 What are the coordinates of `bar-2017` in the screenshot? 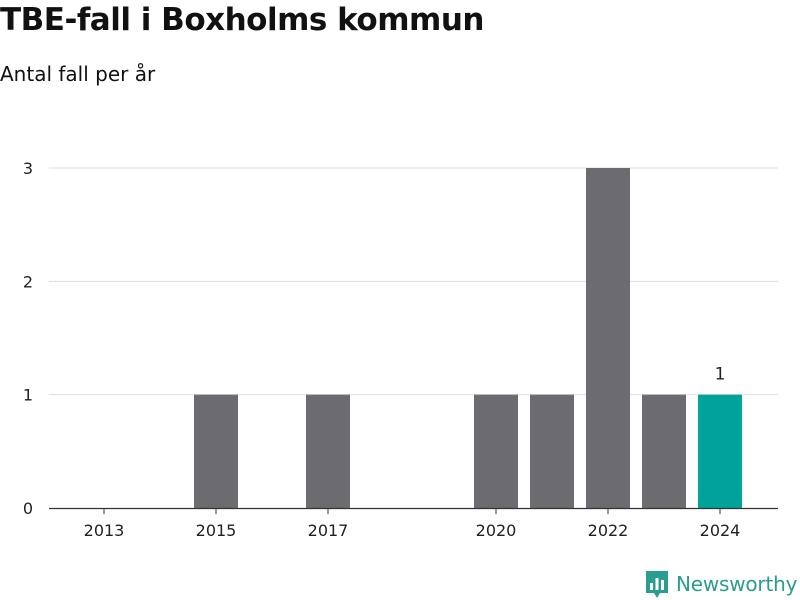 It's located at (328, 451).